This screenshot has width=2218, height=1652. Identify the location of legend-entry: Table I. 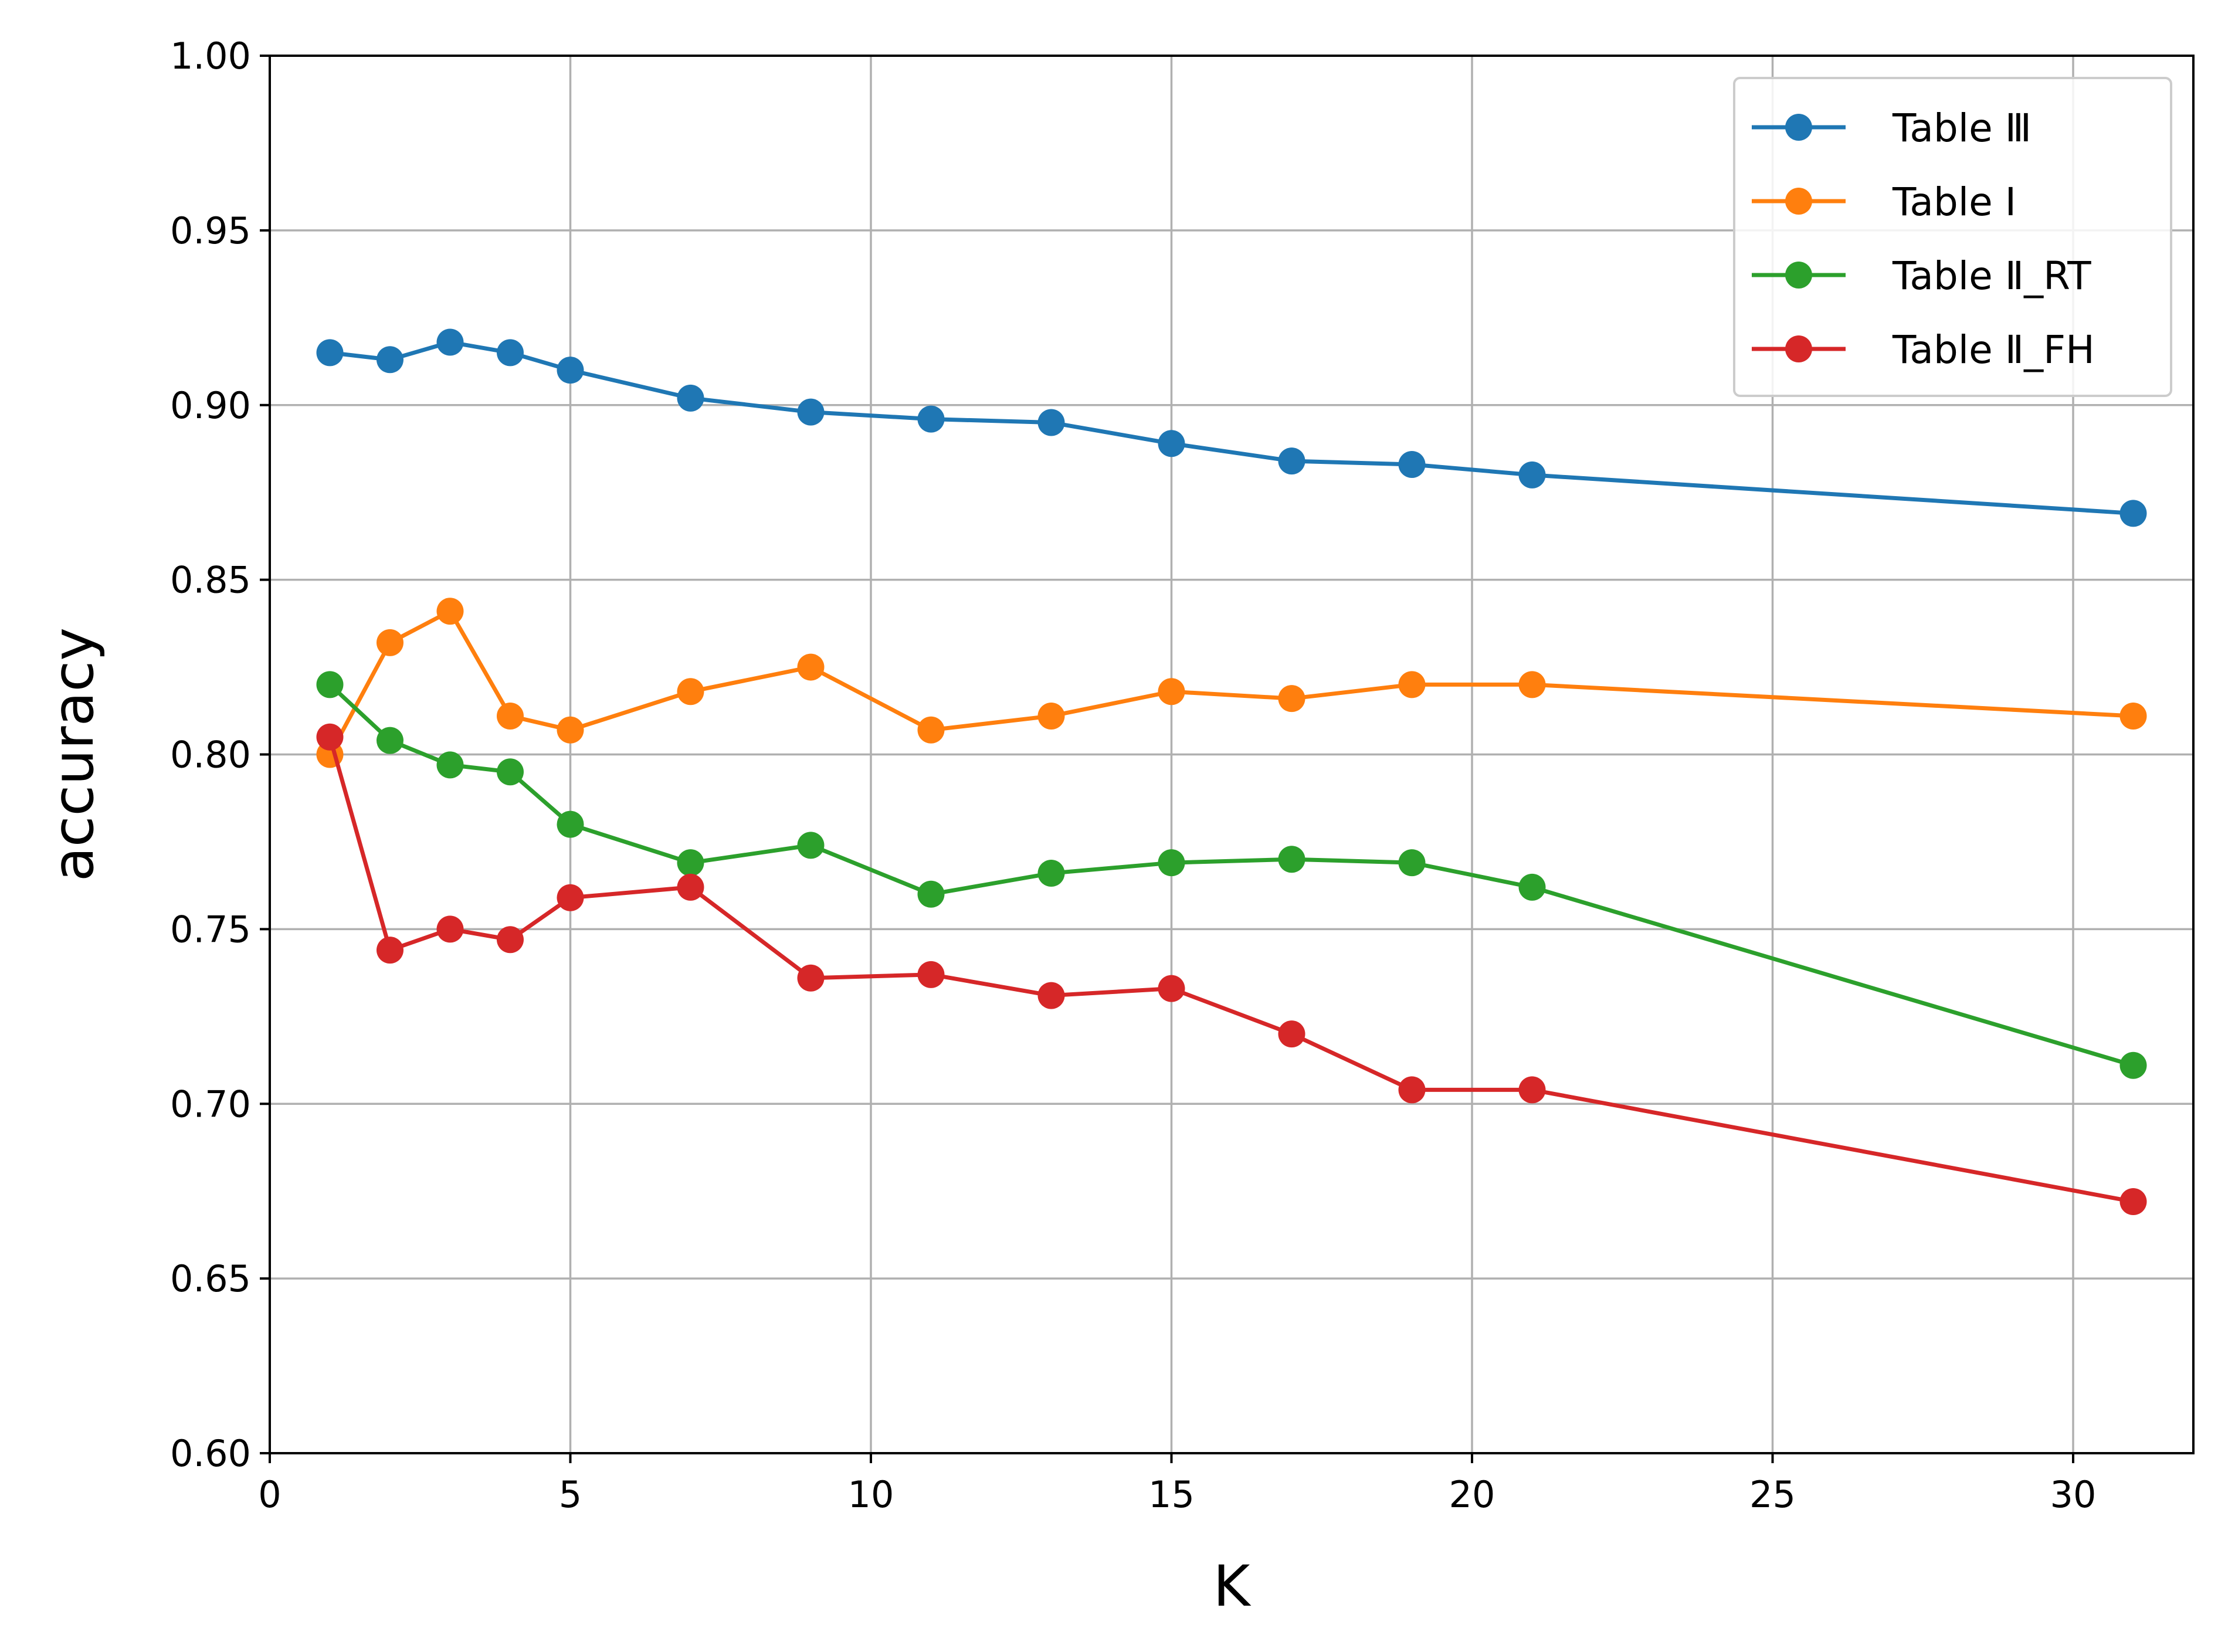
(1884, 202).